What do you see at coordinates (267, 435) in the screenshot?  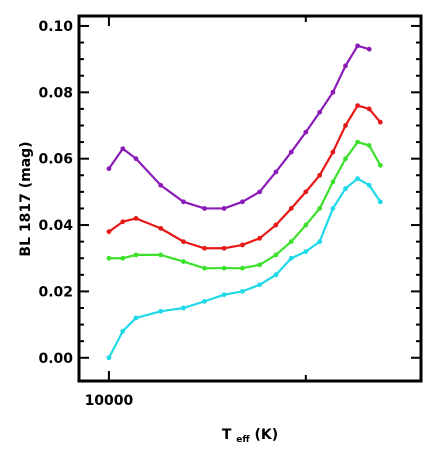 I see `x-axis-title-unit: (K)` at bounding box center [267, 435].